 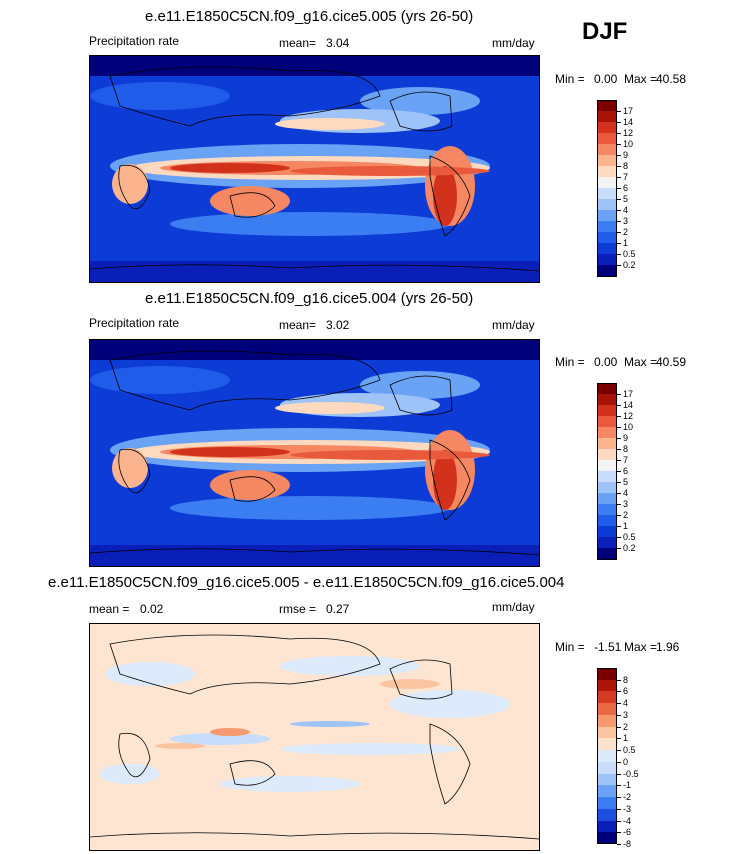 What do you see at coordinates (671, 362) in the screenshot?
I see `panel2-max-value: 40.59` at bounding box center [671, 362].